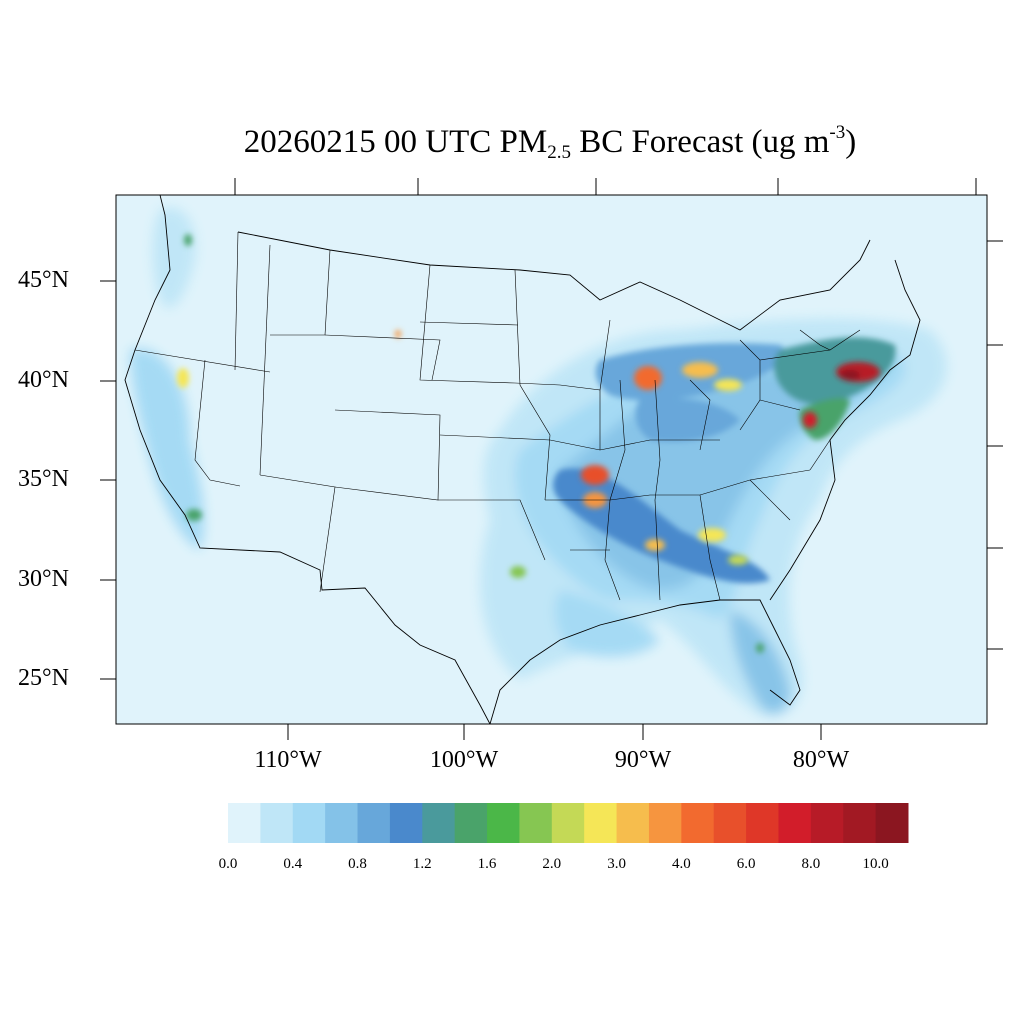  Describe the element at coordinates (422, 864) in the screenshot. I see `colorbar-label: 1.2` at that location.